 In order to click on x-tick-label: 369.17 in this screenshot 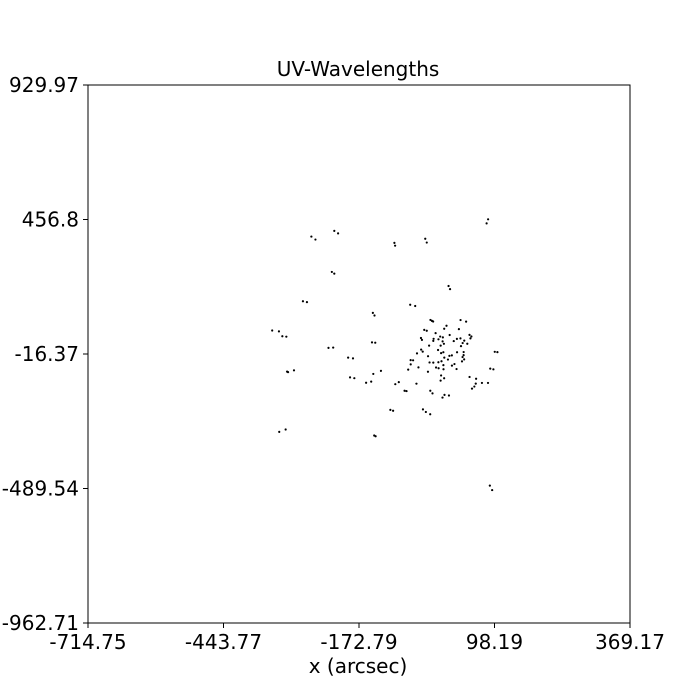, I will do `click(630, 642)`.